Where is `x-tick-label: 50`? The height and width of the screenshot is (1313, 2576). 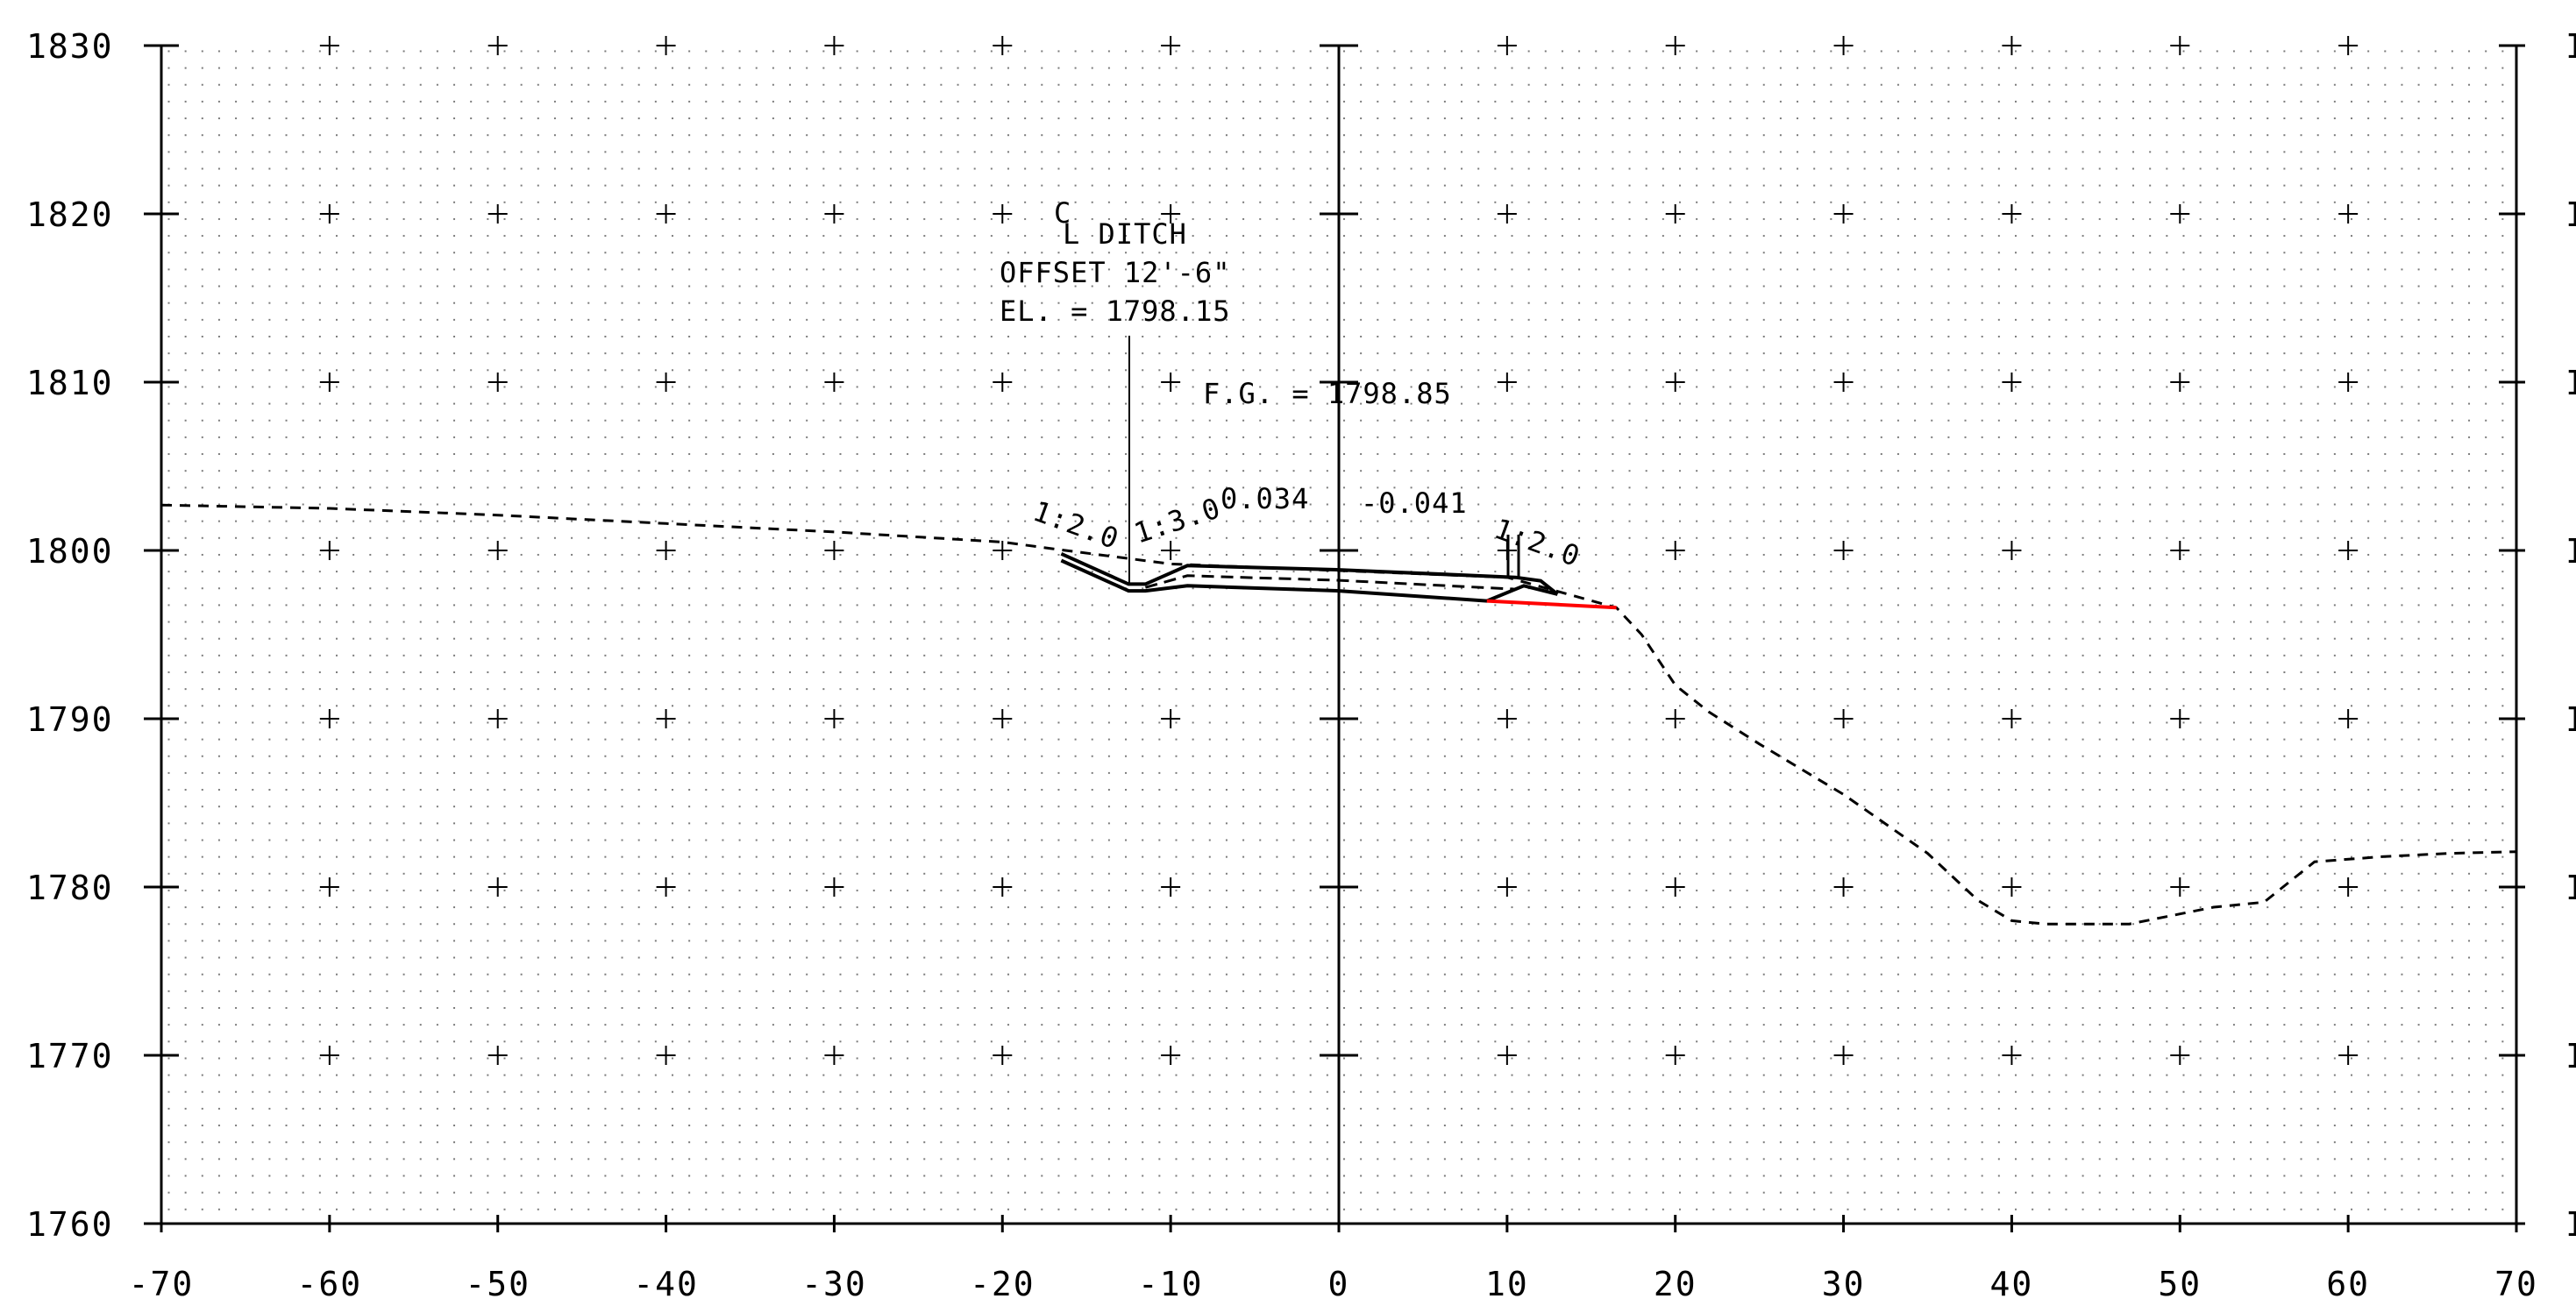
x-tick-label: 50 is located at coordinates (2180, 1284).